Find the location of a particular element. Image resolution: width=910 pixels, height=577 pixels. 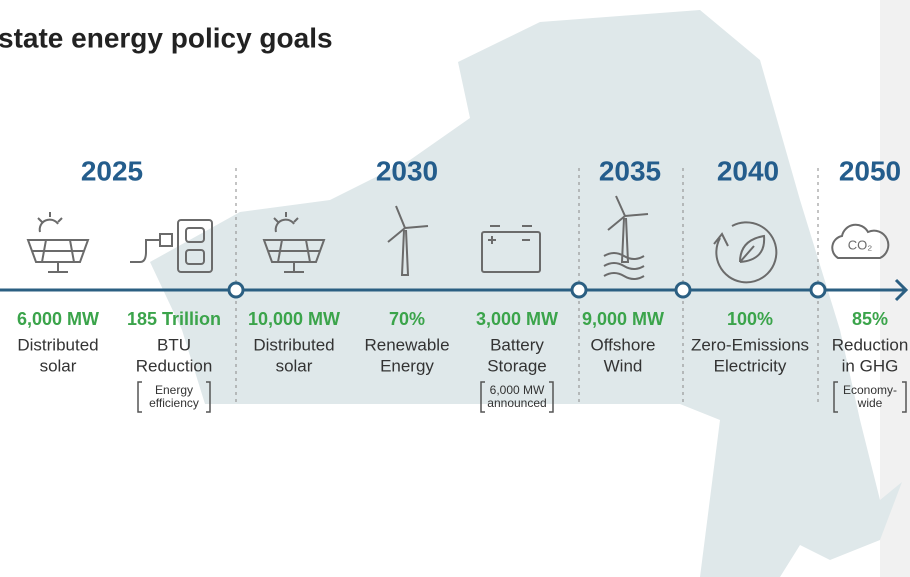

goal-value: 3,000 MW is located at coordinates (517, 319).